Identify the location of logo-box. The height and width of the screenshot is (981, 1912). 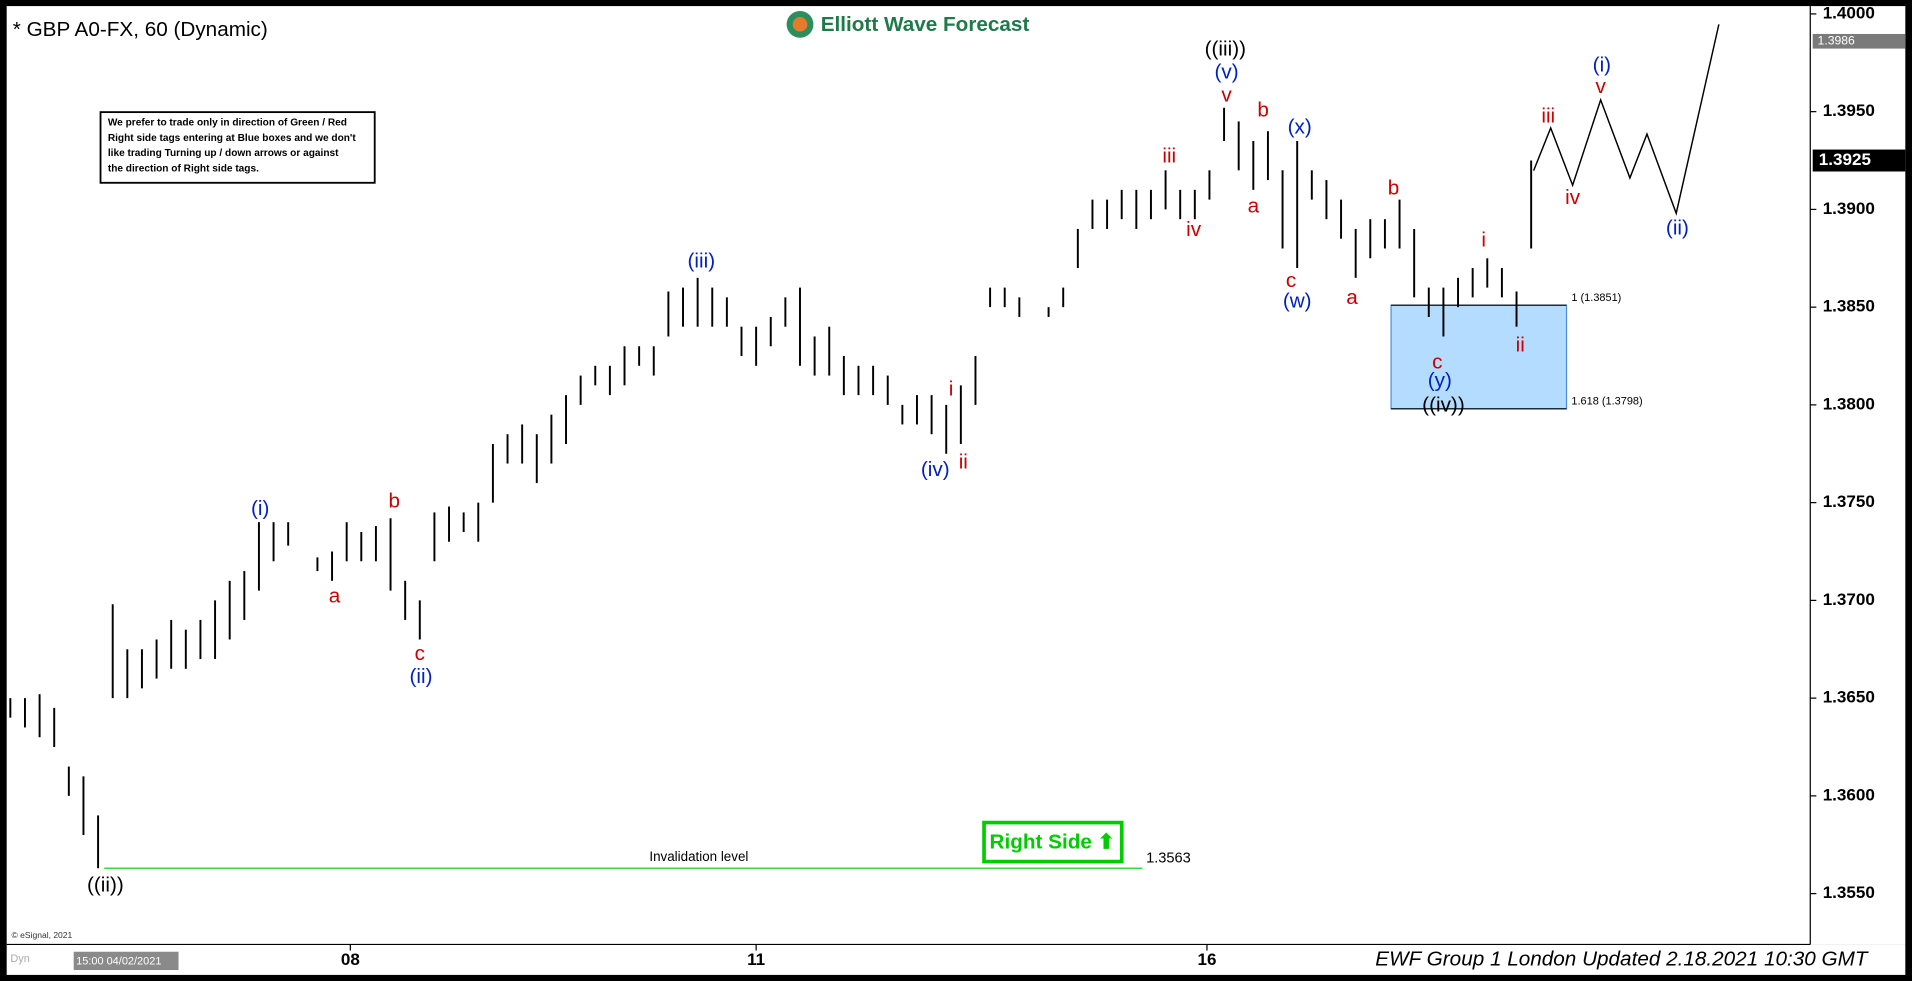
(920, 24).